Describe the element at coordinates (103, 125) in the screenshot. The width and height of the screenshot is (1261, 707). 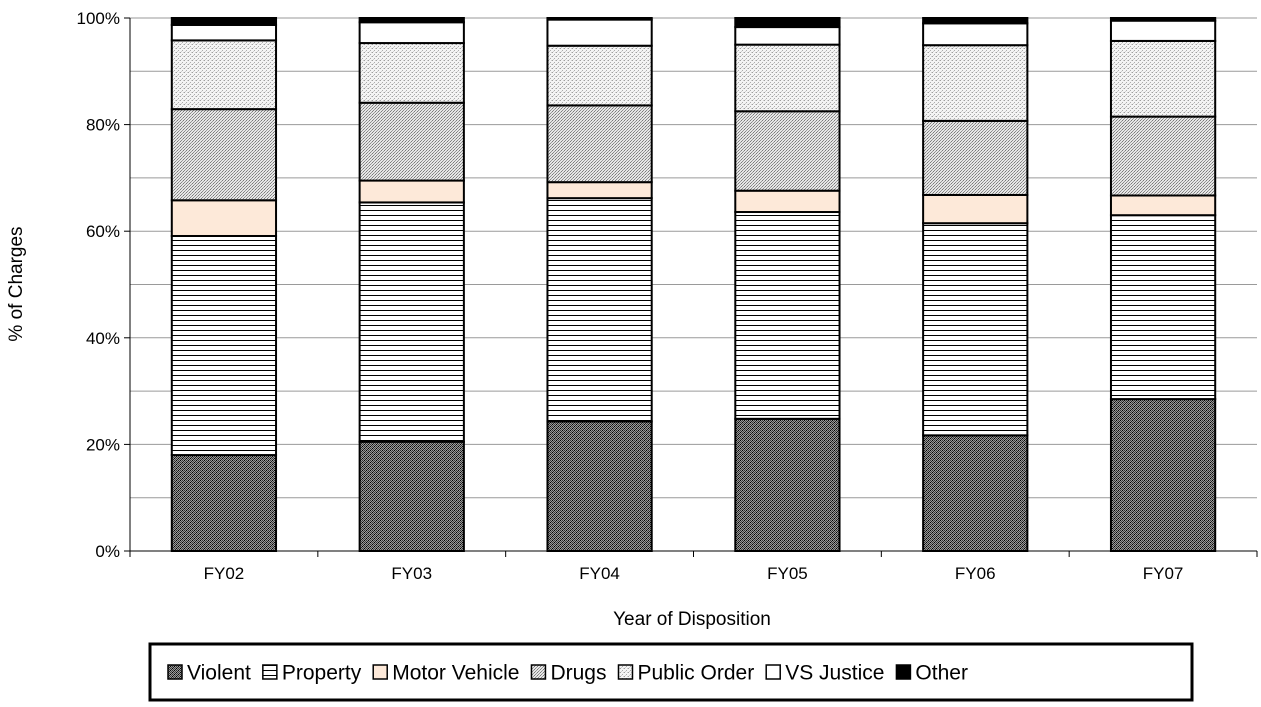
I see `y-tick-label: 80%` at that location.